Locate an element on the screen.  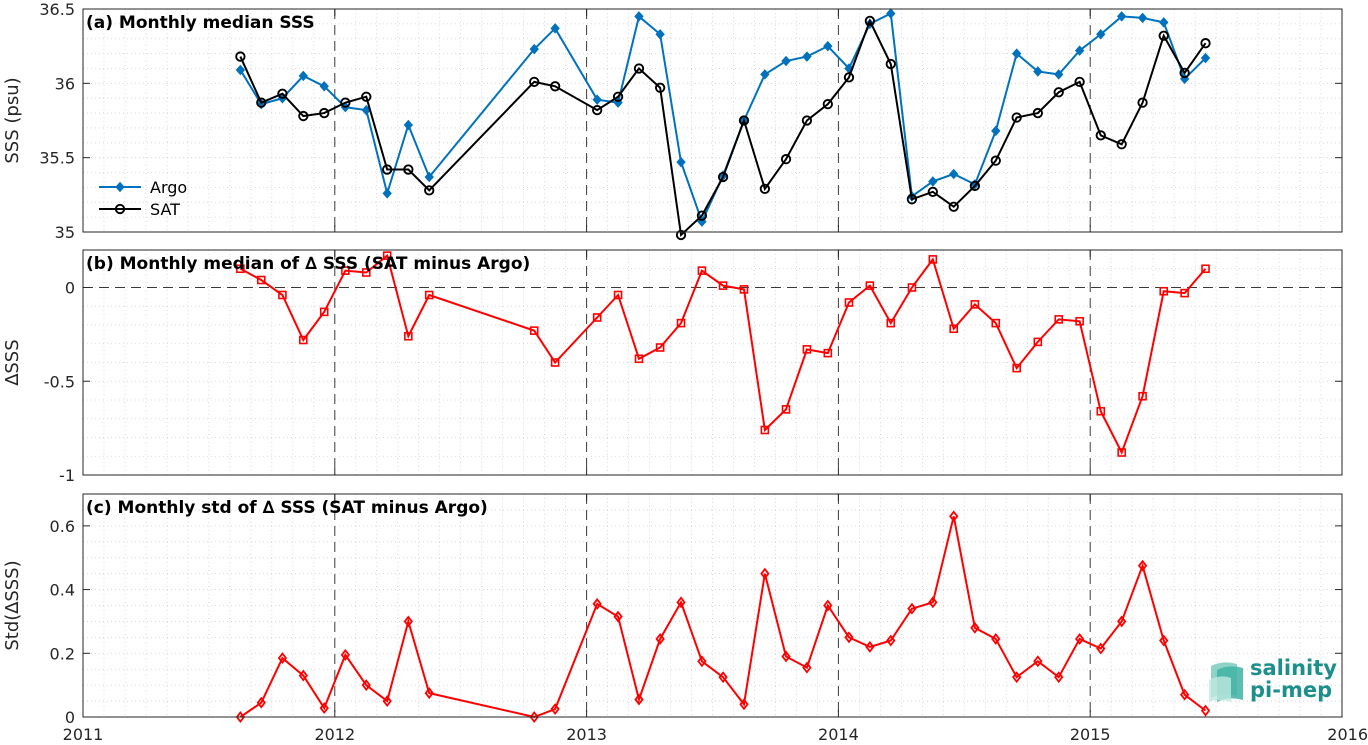
legend-label: SAT is located at coordinates (165, 209).